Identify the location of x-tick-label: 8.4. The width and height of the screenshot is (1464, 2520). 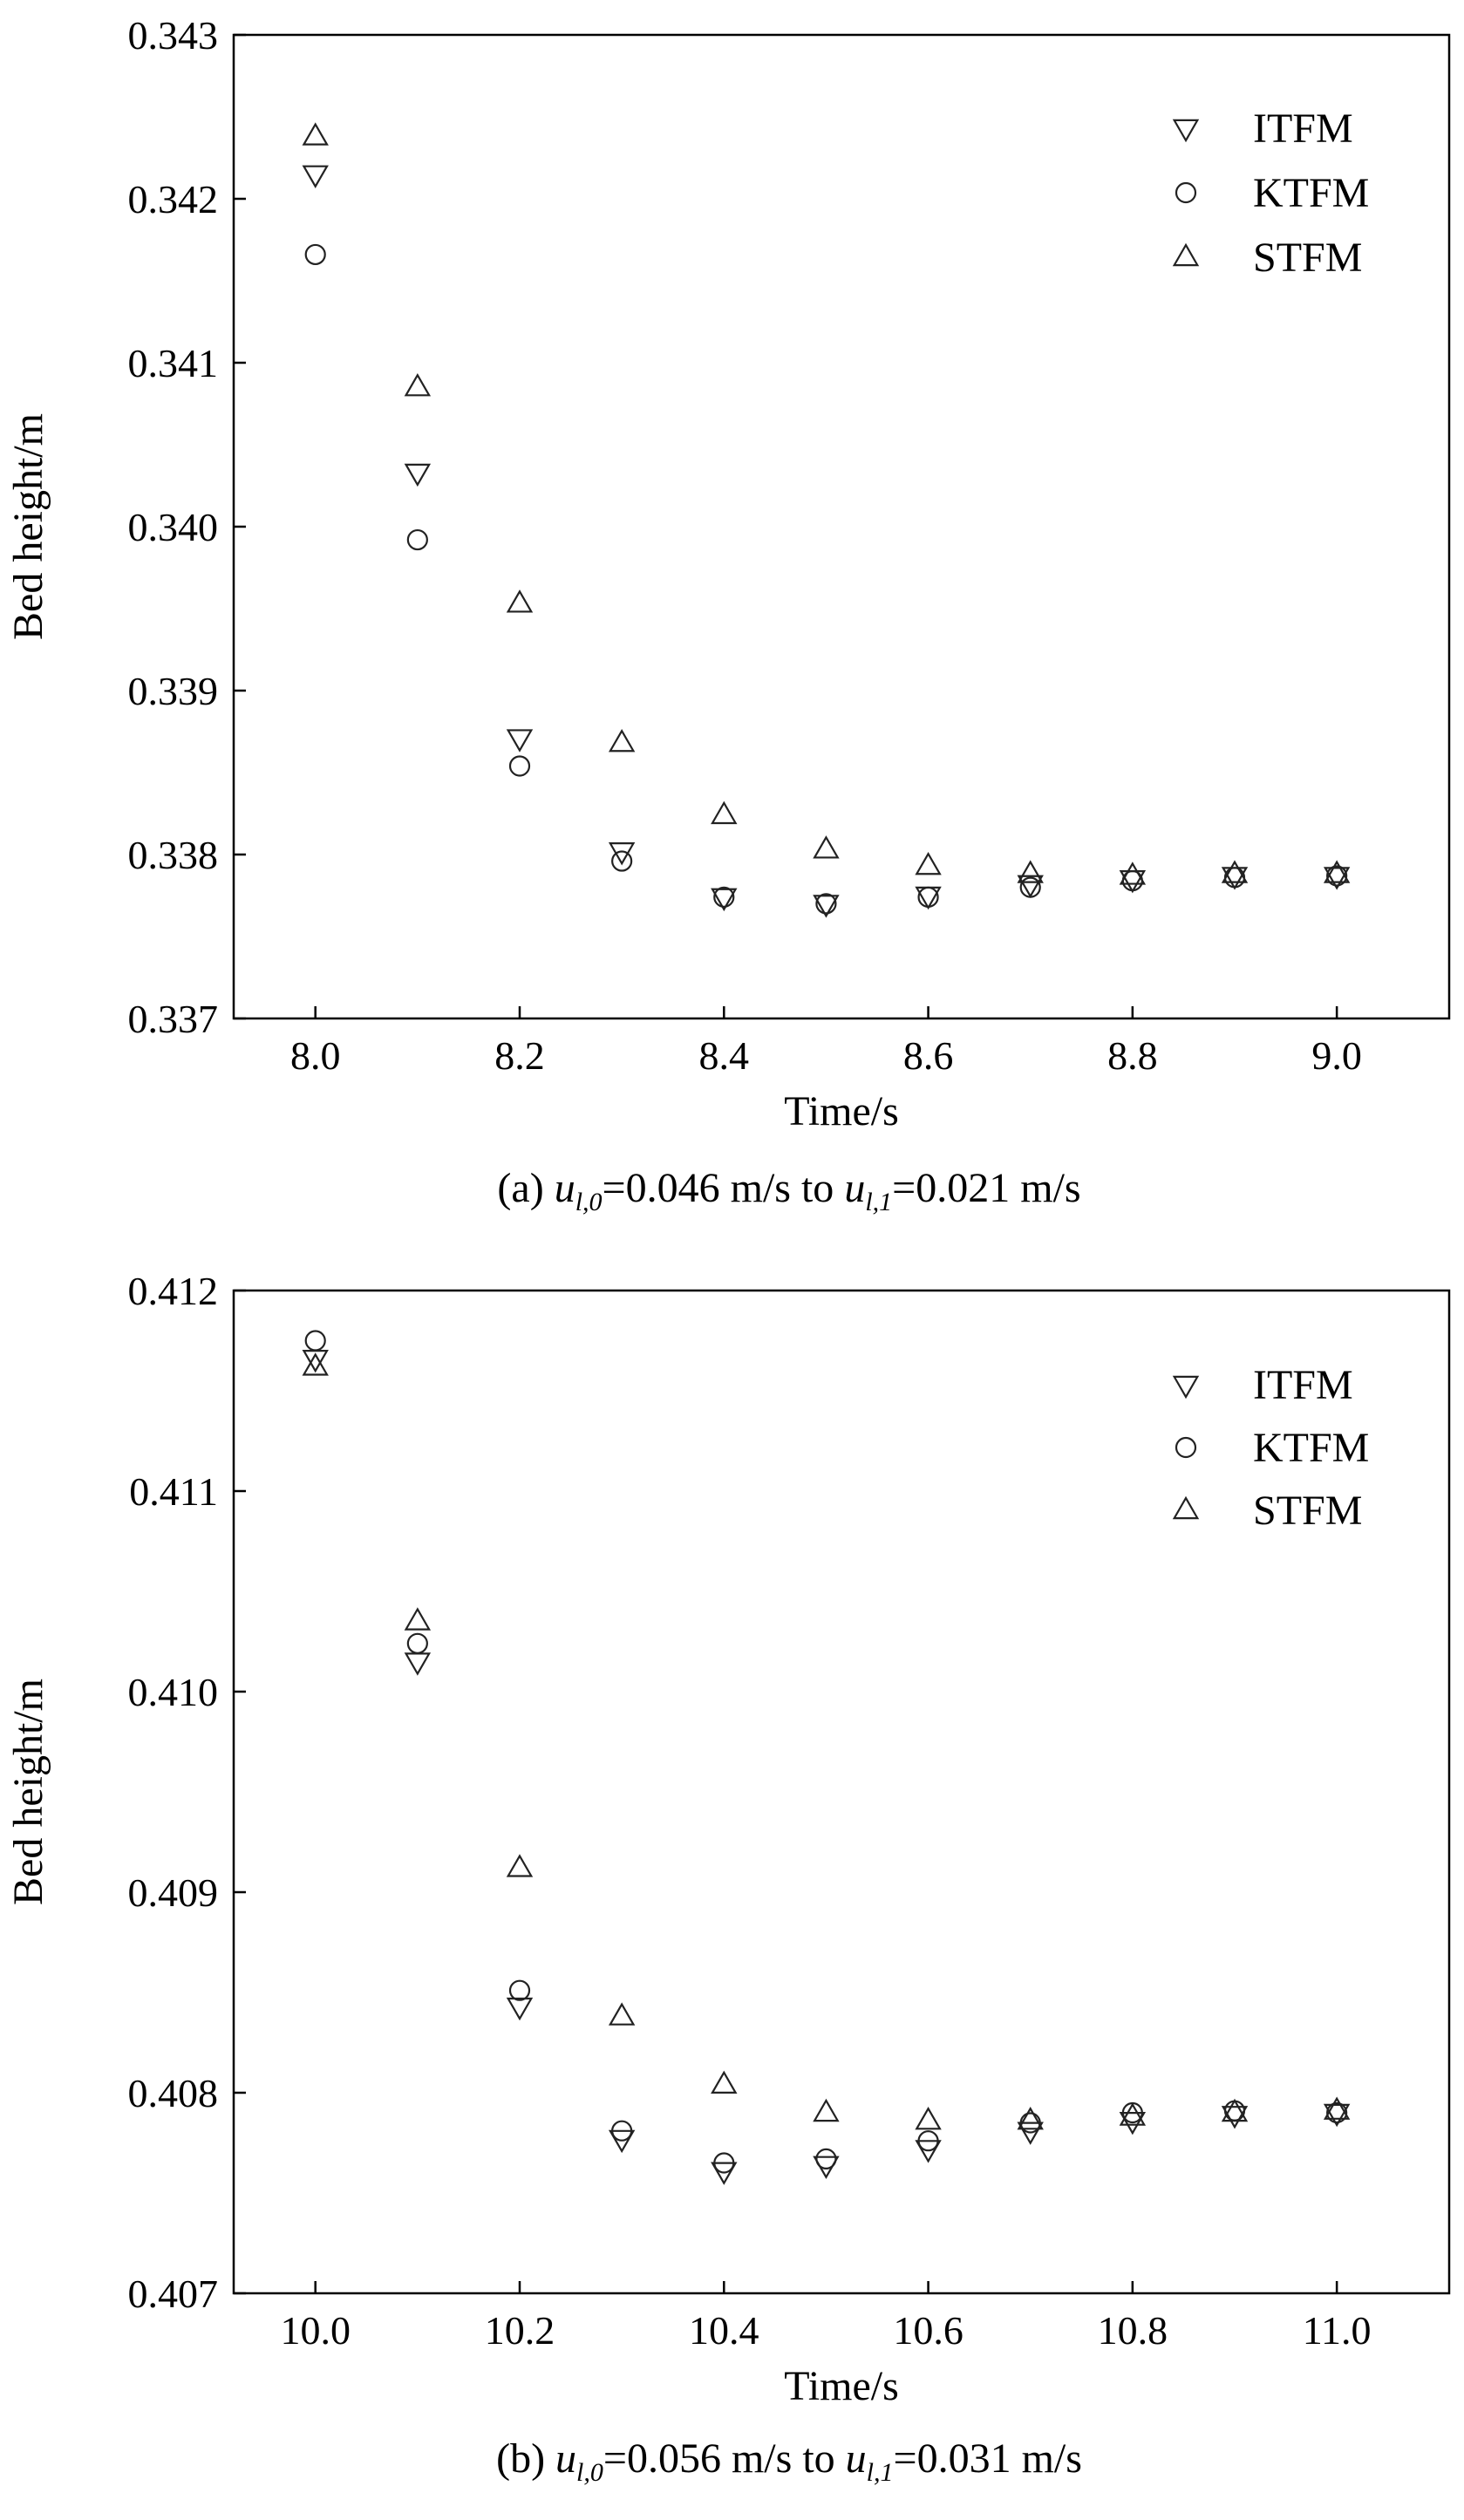
(724, 1055).